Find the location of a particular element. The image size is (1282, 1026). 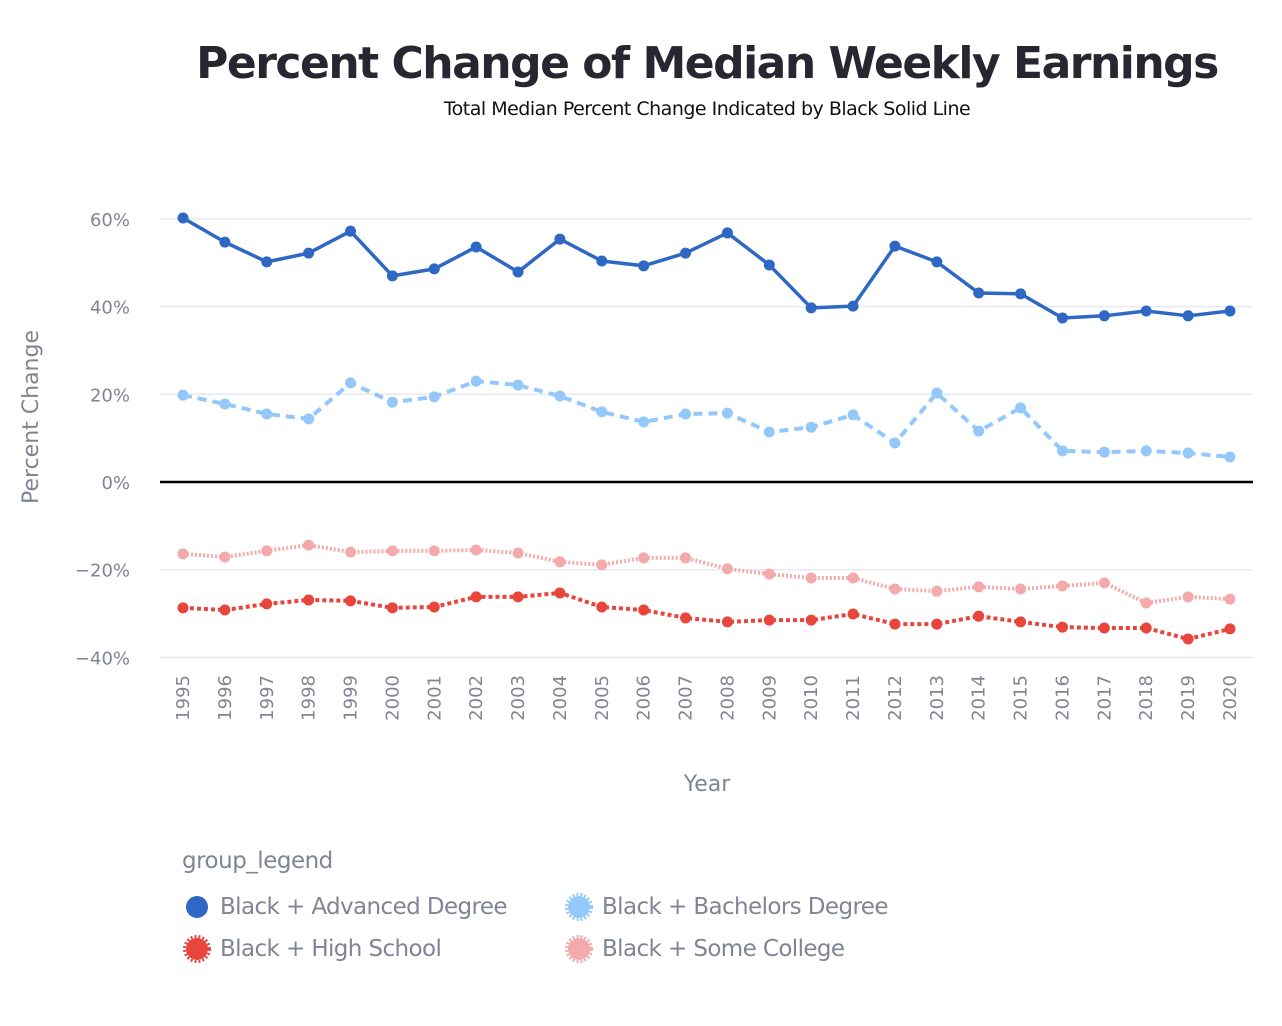

legend-item: Black + Advanced Degree is located at coordinates (373, 907).